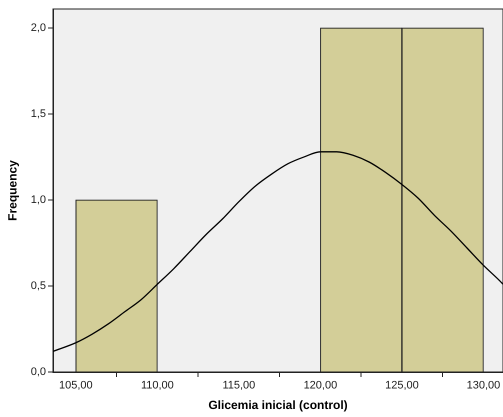 This screenshot has height=417, width=503. Describe the element at coordinates (239, 386) in the screenshot. I see `x-tick-label: 115,00` at that location.